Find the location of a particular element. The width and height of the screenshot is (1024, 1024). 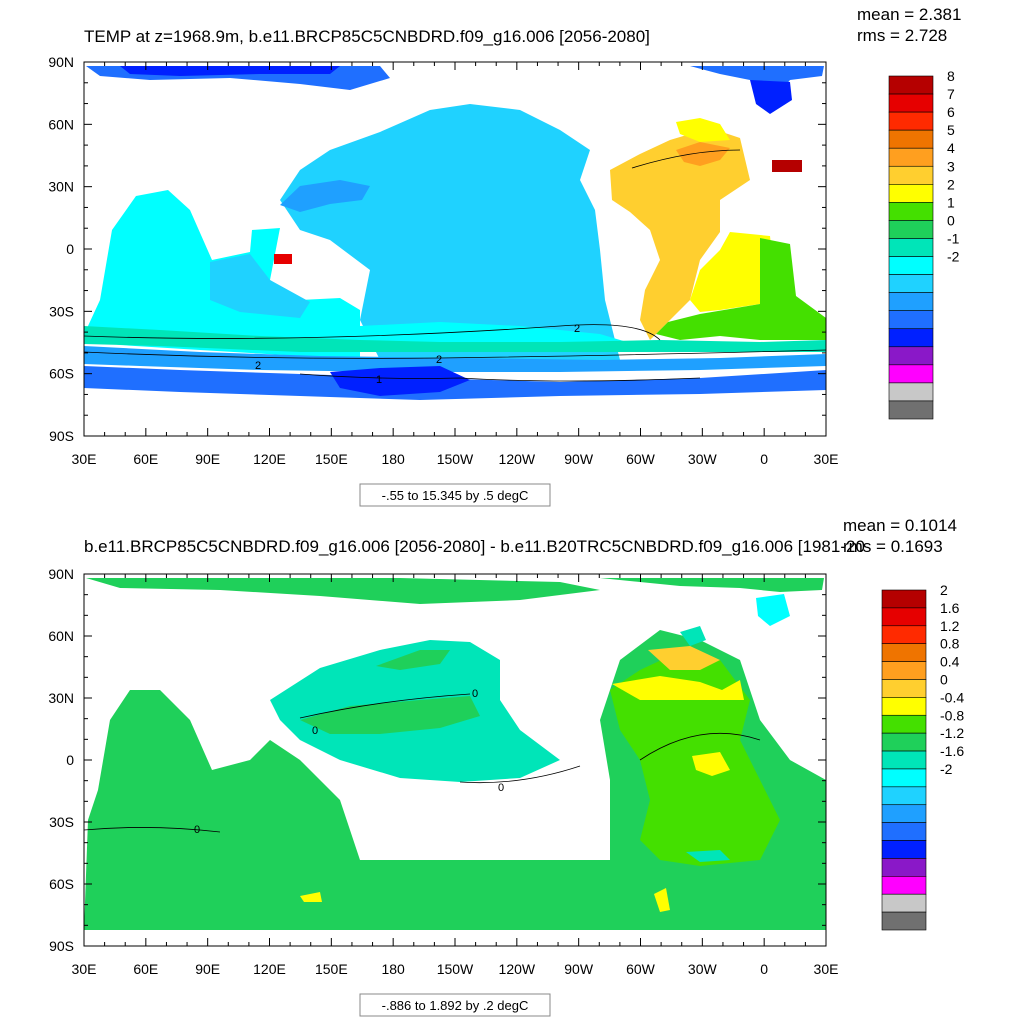

panel-2-rms: rms = 0.1693 is located at coordinates (893, 546).